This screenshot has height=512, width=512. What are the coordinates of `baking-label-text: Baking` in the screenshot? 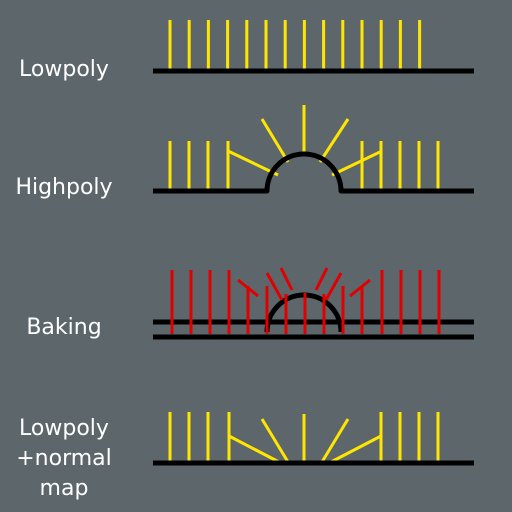 It's located at (64, 327).